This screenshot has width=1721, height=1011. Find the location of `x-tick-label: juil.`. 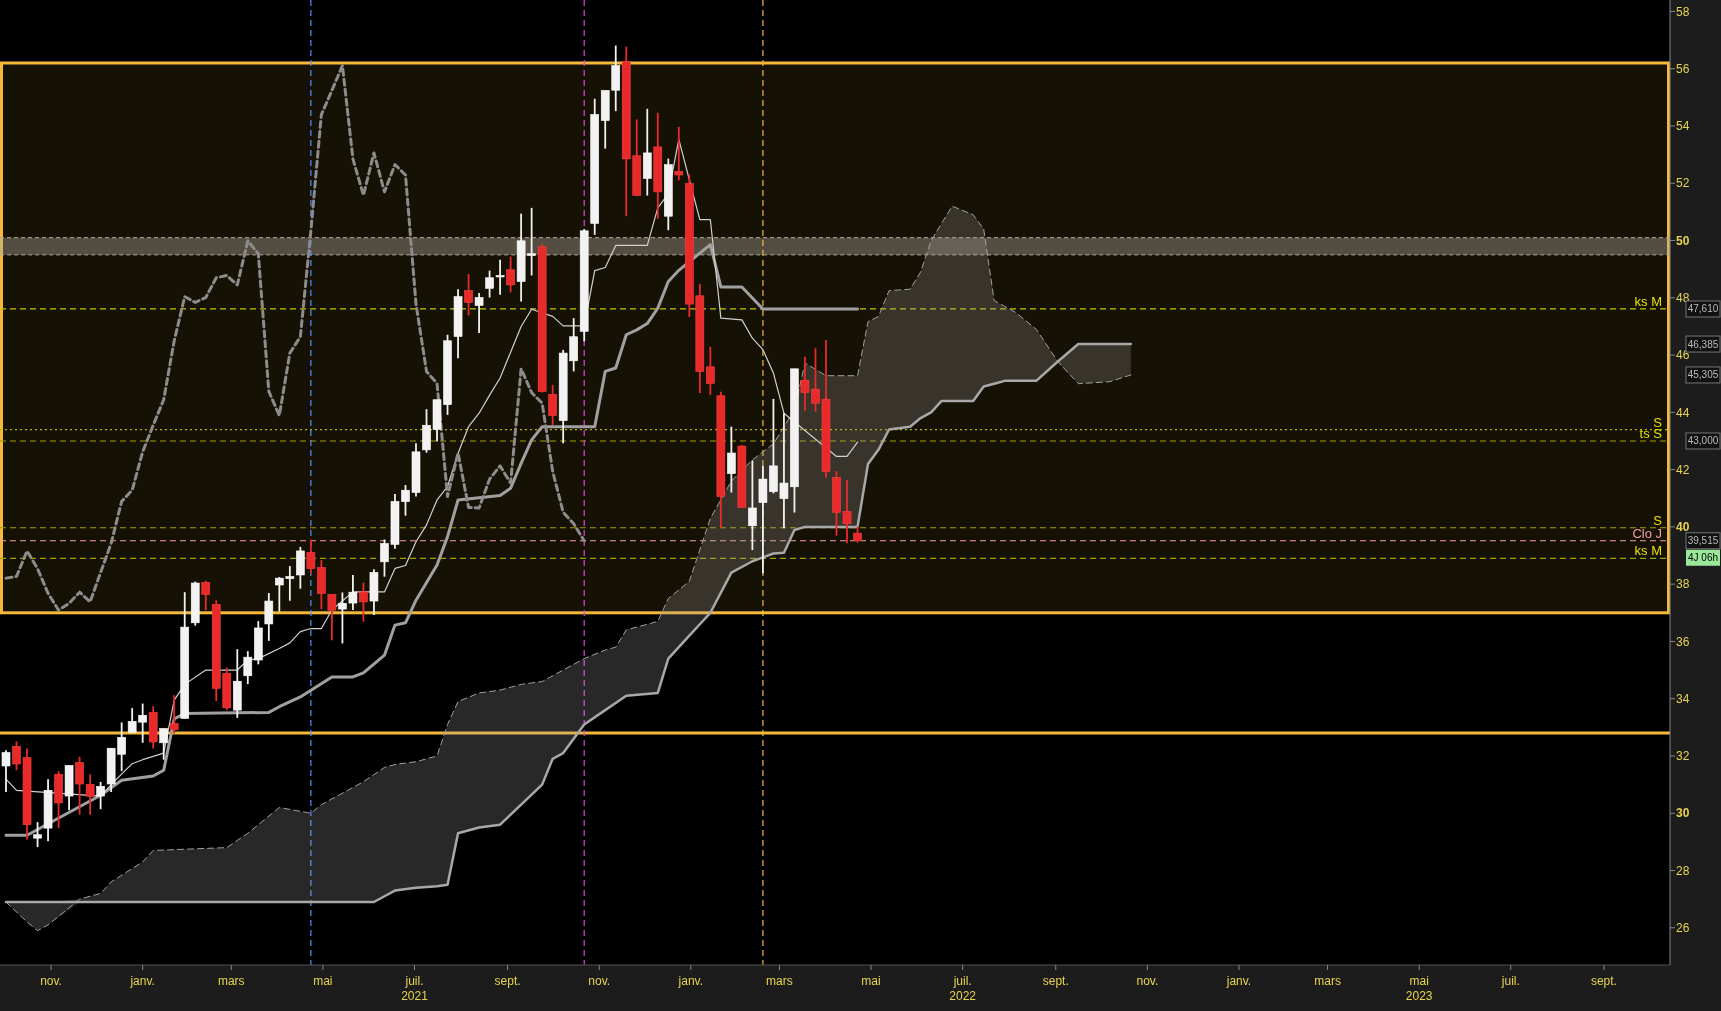

x-tick-label: juil. is located at coordinates (1510, 981).